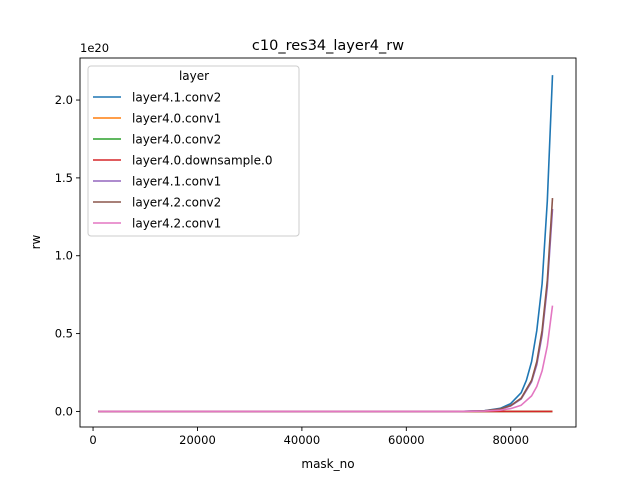  I want to click on x-tick-label: 40000, so click(302, 440).